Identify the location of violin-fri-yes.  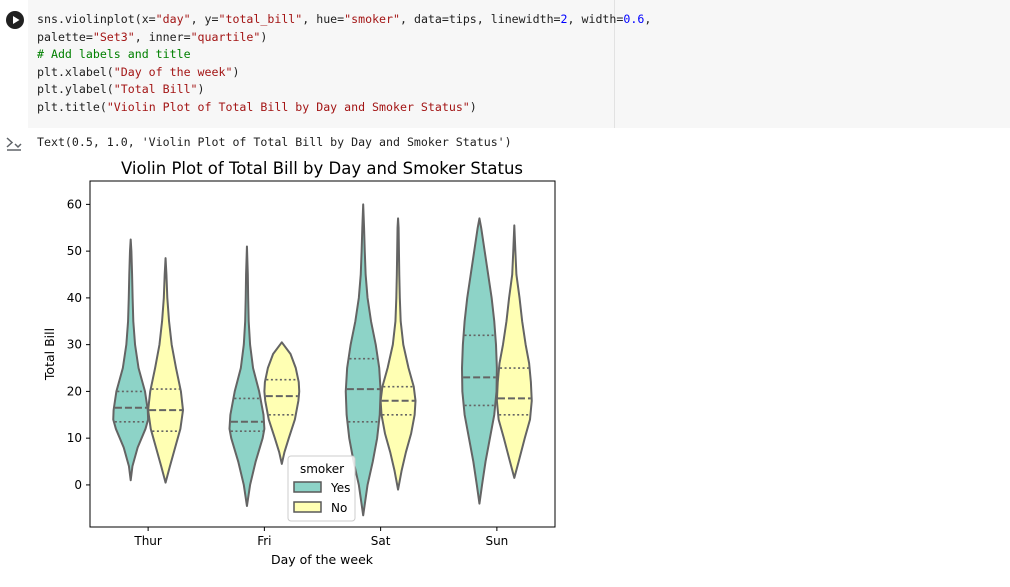
(247, 376).